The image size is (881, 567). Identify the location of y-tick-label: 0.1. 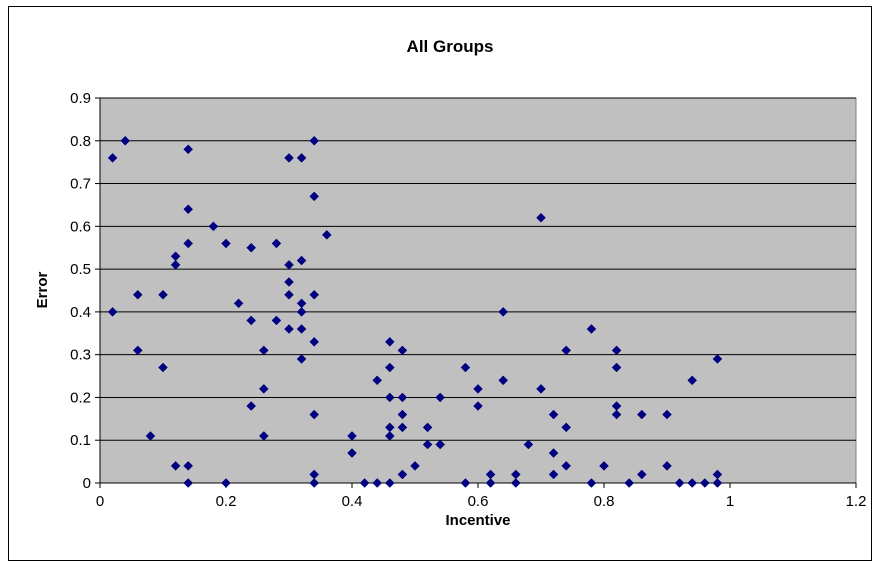
(80, 440).